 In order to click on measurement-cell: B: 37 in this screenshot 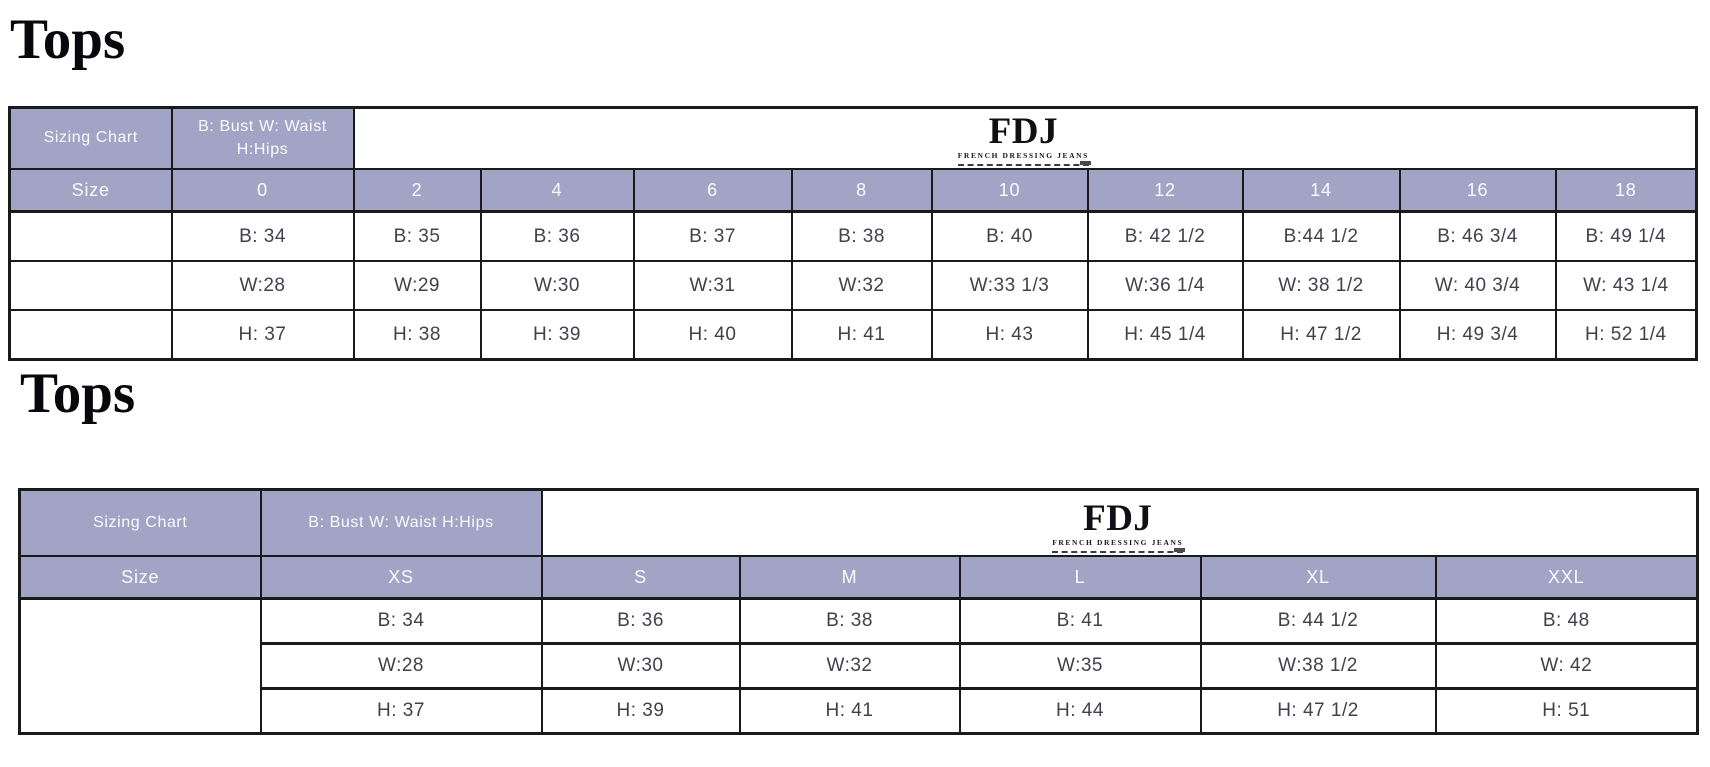, I will do `click(712, 236)`.